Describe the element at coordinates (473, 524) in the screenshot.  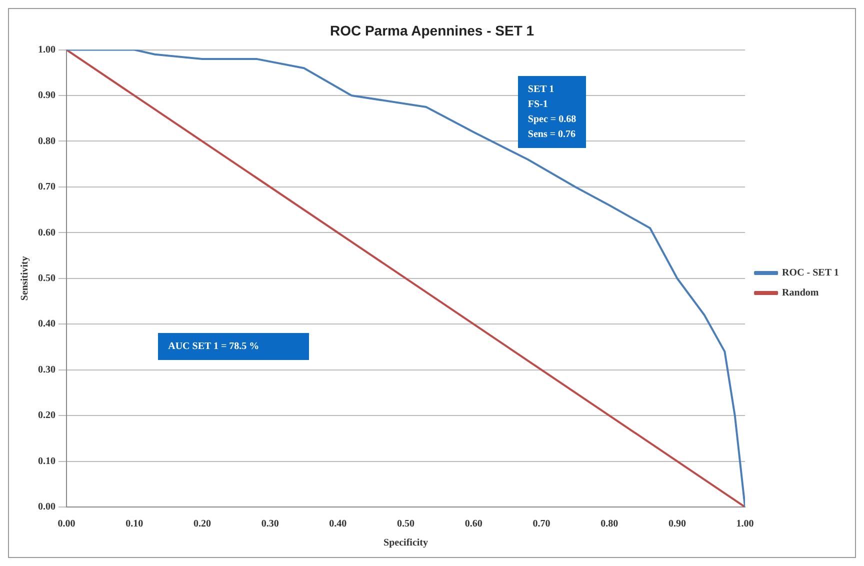
I see `x-tick-label: 0.60` at that location.